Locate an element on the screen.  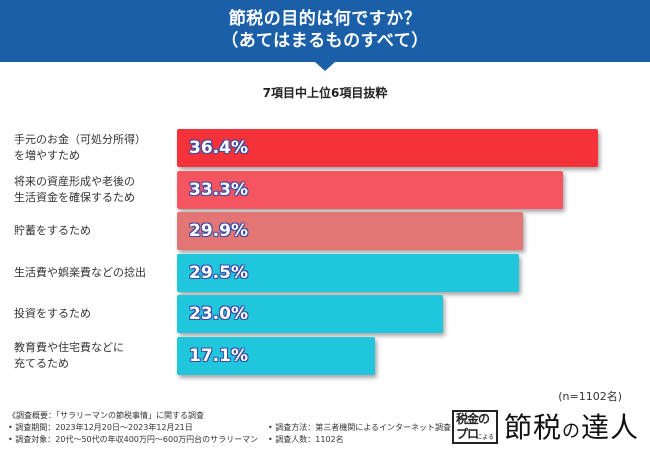
logo-badge: 税金の プロ による is located at coordinates (475, 427).